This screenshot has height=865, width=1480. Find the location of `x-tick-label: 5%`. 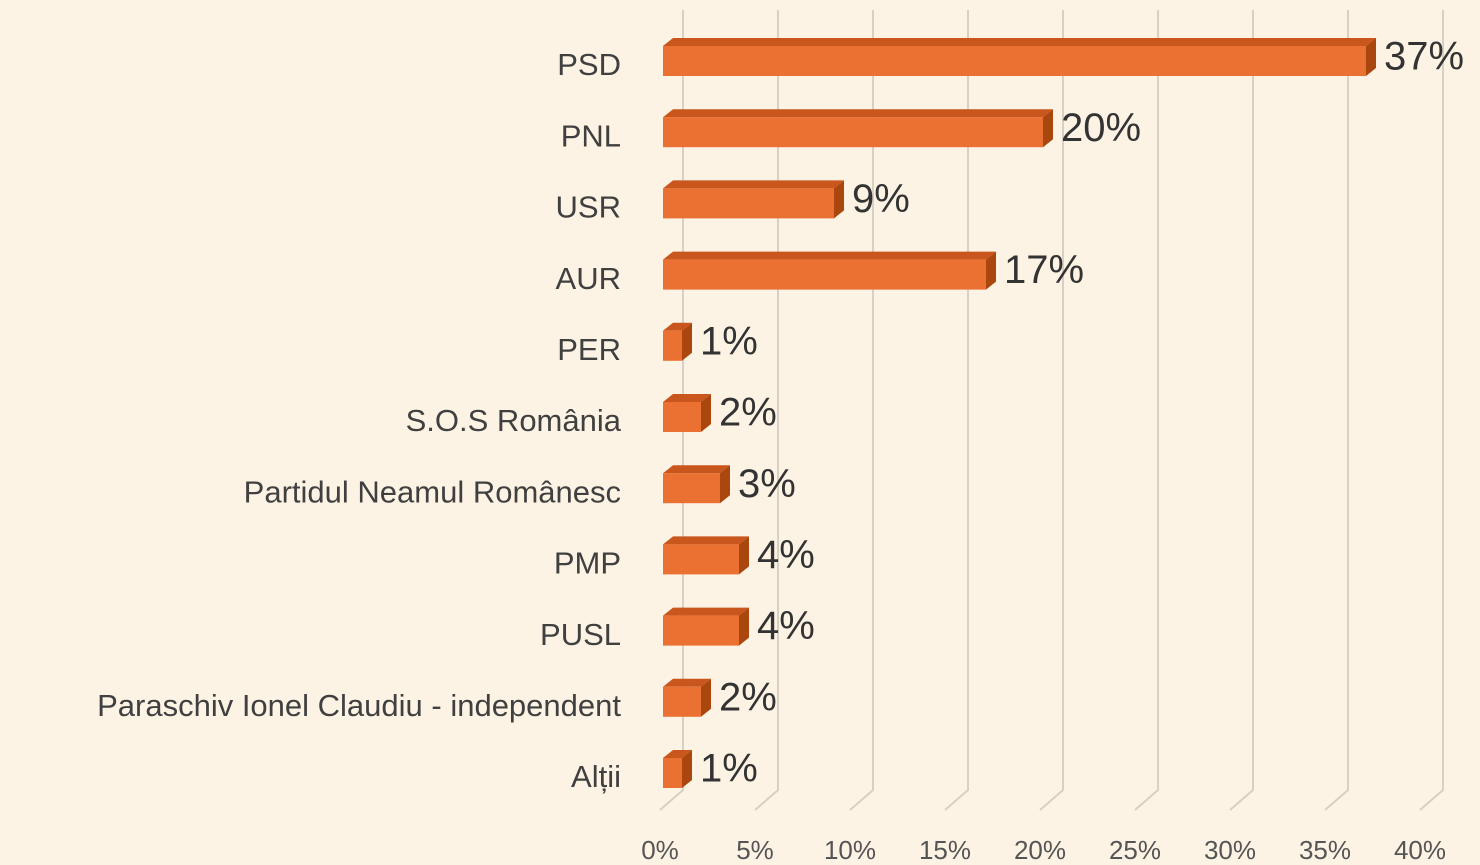

x-tick-label: 5% is located at coordinates (755, 850).